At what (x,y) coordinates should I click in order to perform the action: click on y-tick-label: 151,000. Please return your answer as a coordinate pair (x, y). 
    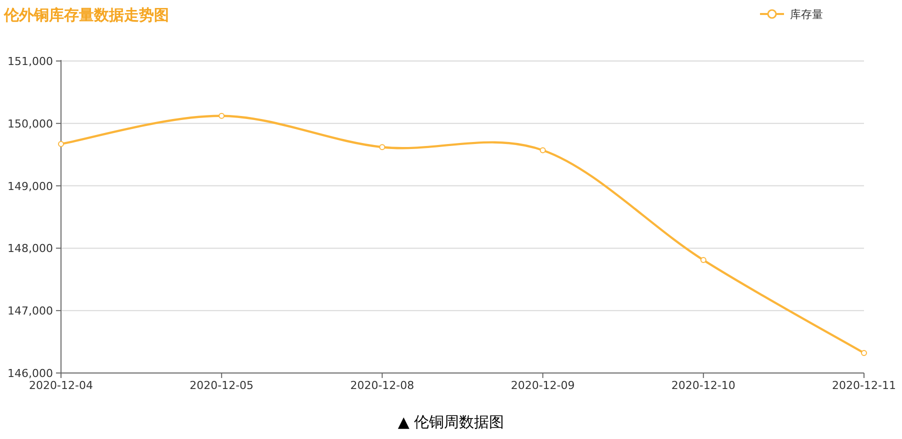
    Looking at the image, I should click on (30, 61).